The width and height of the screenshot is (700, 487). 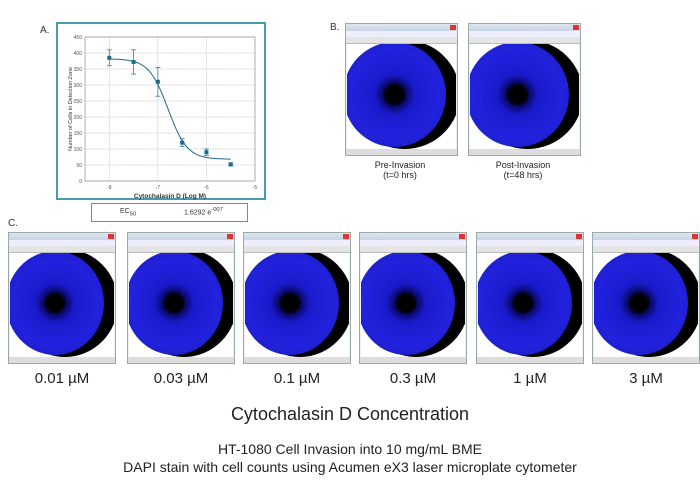 What do you see at coordinates (125, 211) in the screenshot?
I see `ec50-label: EC` at bounding box center [125, 211].